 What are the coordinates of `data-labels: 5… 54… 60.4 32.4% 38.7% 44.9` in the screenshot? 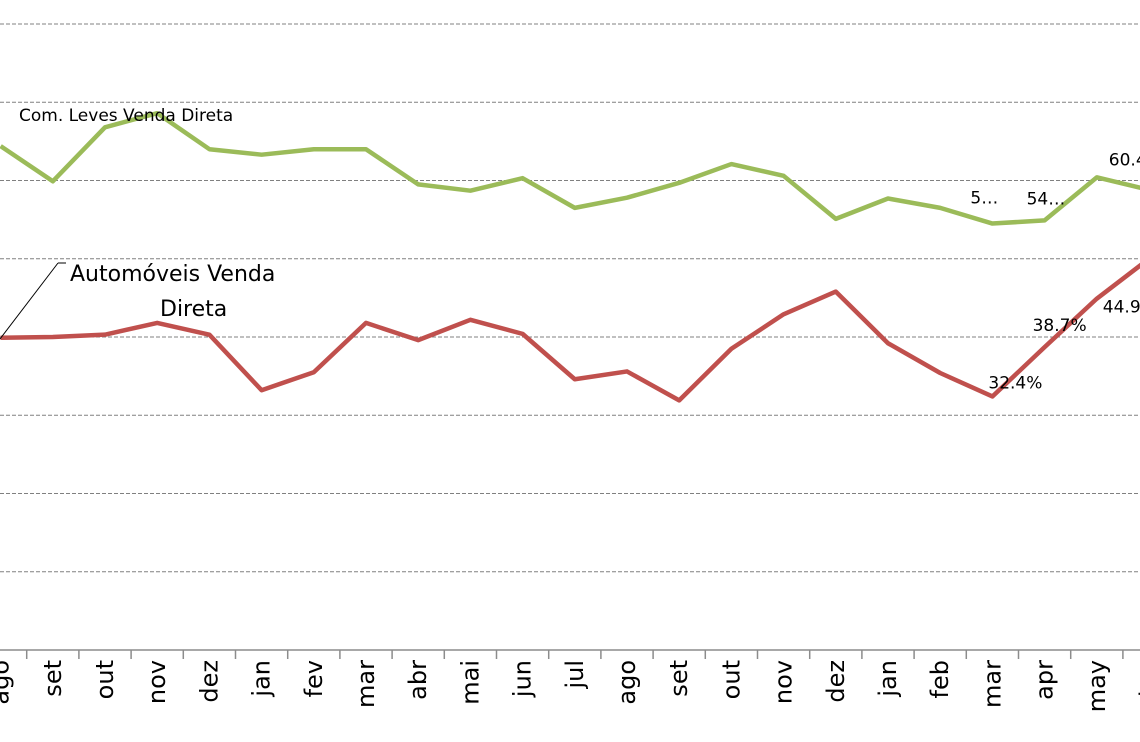 It's located at (1055, 271).